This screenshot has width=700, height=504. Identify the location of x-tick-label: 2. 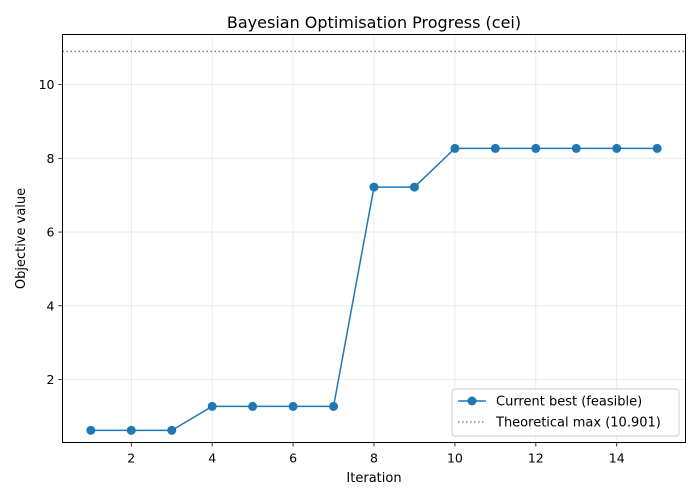
(131, 458).